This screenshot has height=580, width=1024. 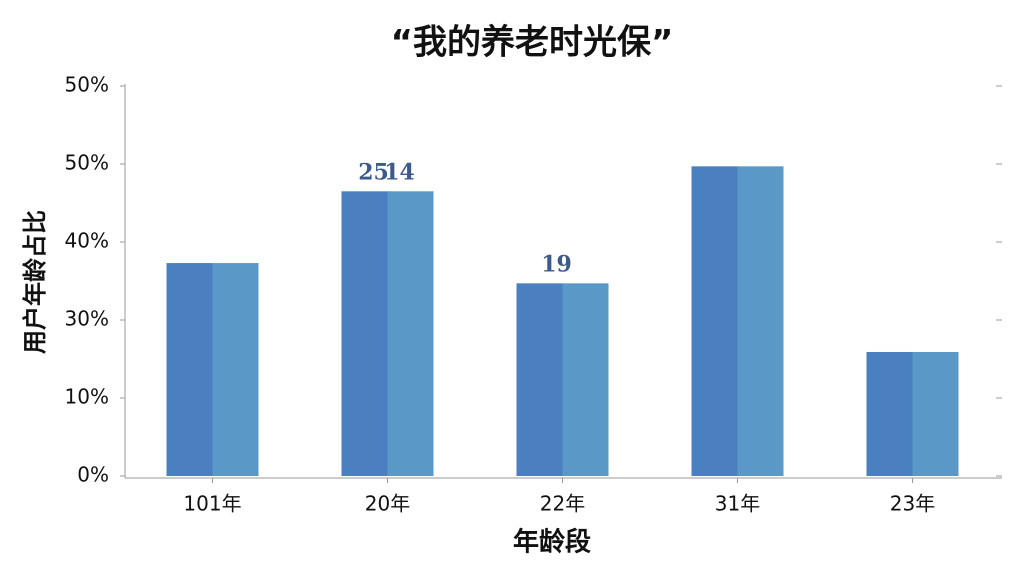 What do you see at coordinates (399, 172) in the screenshot?
I see `annotation: 14` at bounding box center [399, 172].